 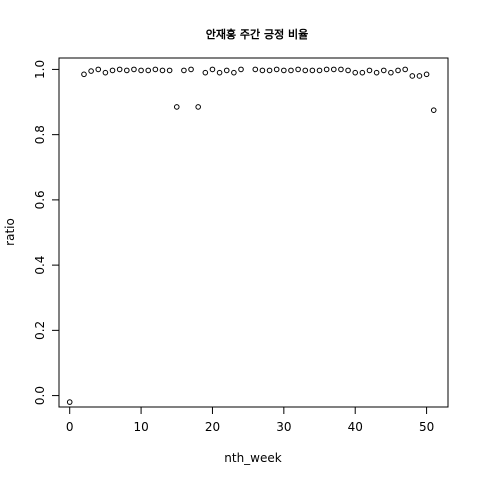 What do you see at coordinates (250, 420) in the screenshot?
I see `x-axis: 0 10 20 30 40 50` at bounding box center [250, 420].